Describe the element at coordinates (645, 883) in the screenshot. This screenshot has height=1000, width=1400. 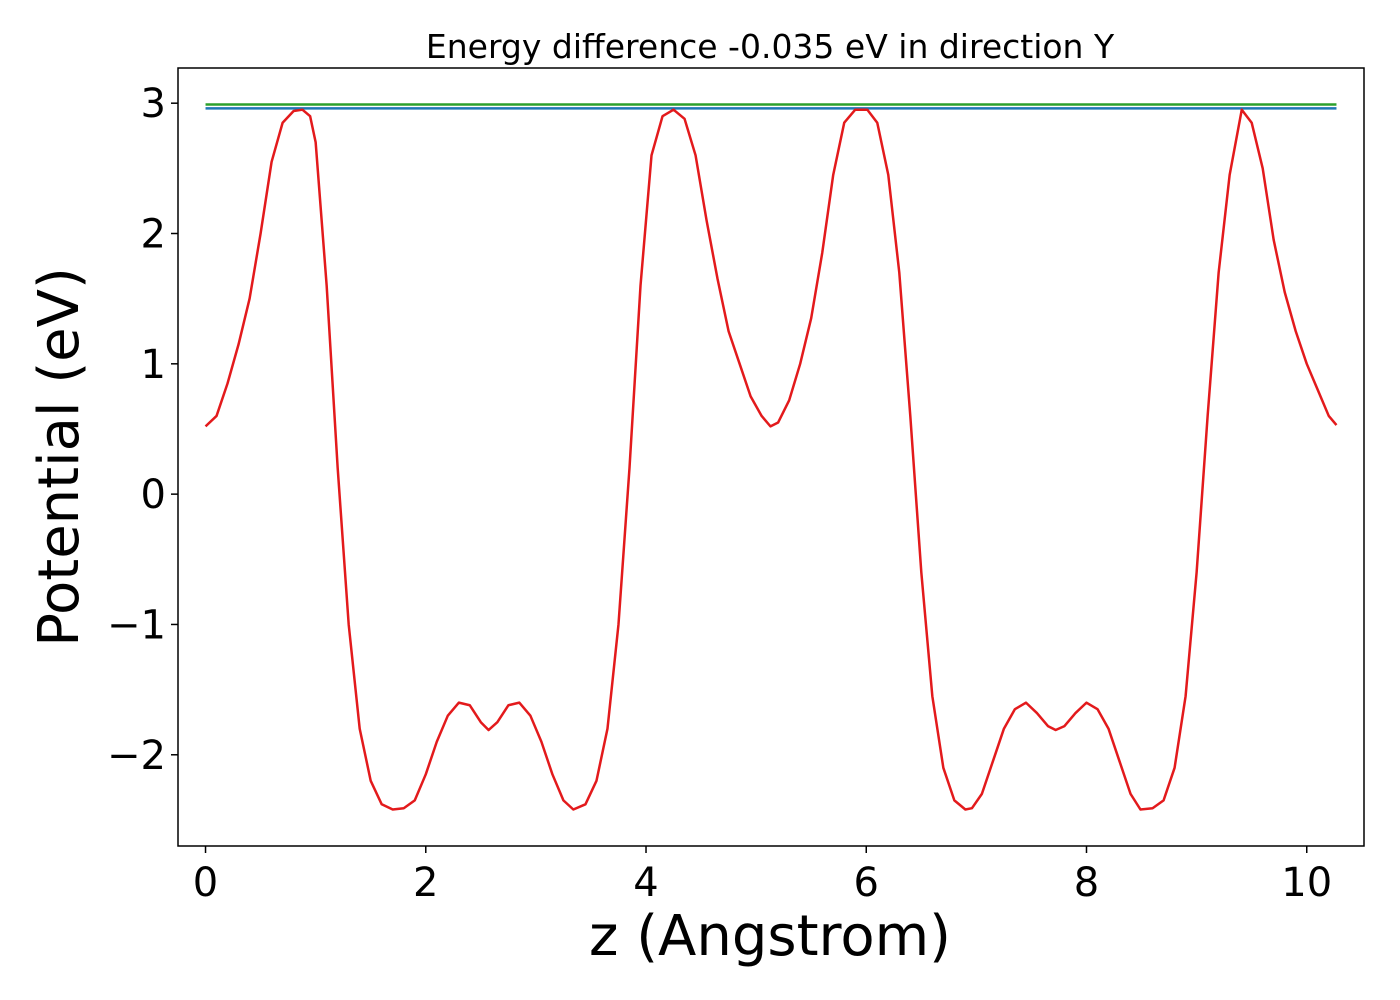
I see `x-tick-label: 4` at that location.